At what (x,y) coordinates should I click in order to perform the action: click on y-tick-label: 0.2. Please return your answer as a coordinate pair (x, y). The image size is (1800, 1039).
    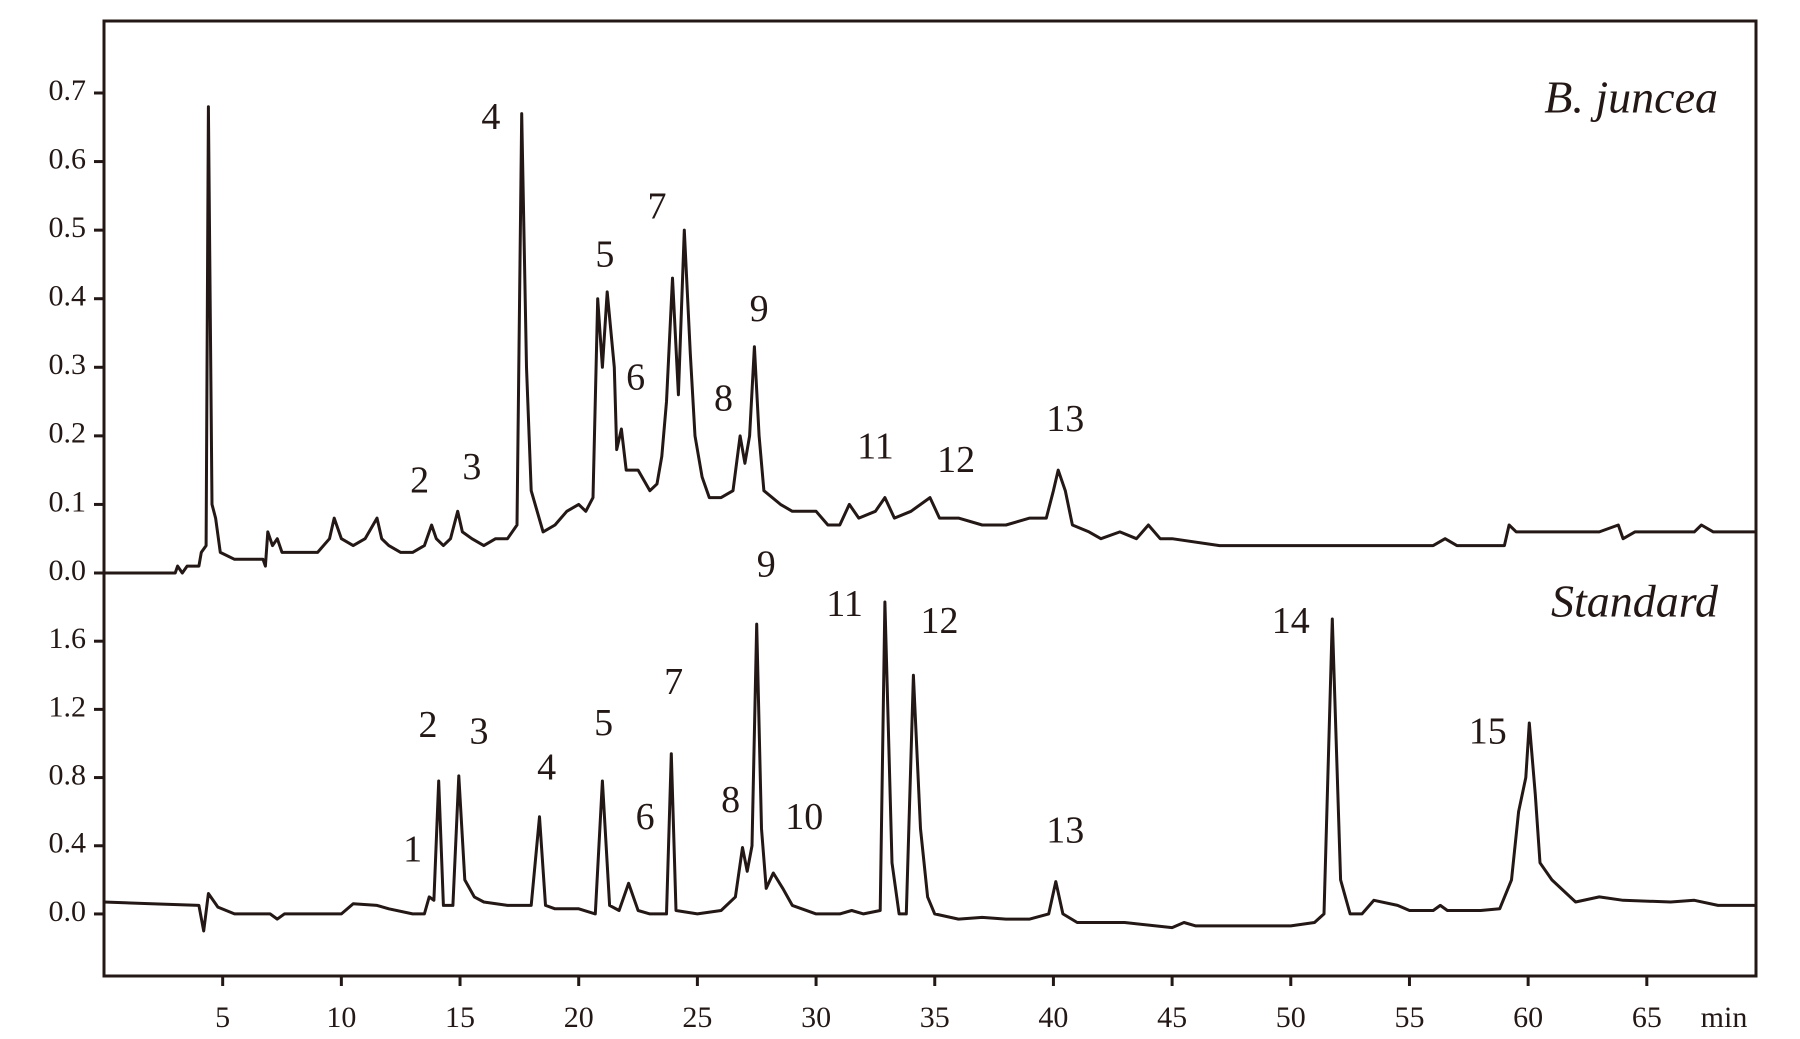
    Looking at the image, I should click on (68, 433).